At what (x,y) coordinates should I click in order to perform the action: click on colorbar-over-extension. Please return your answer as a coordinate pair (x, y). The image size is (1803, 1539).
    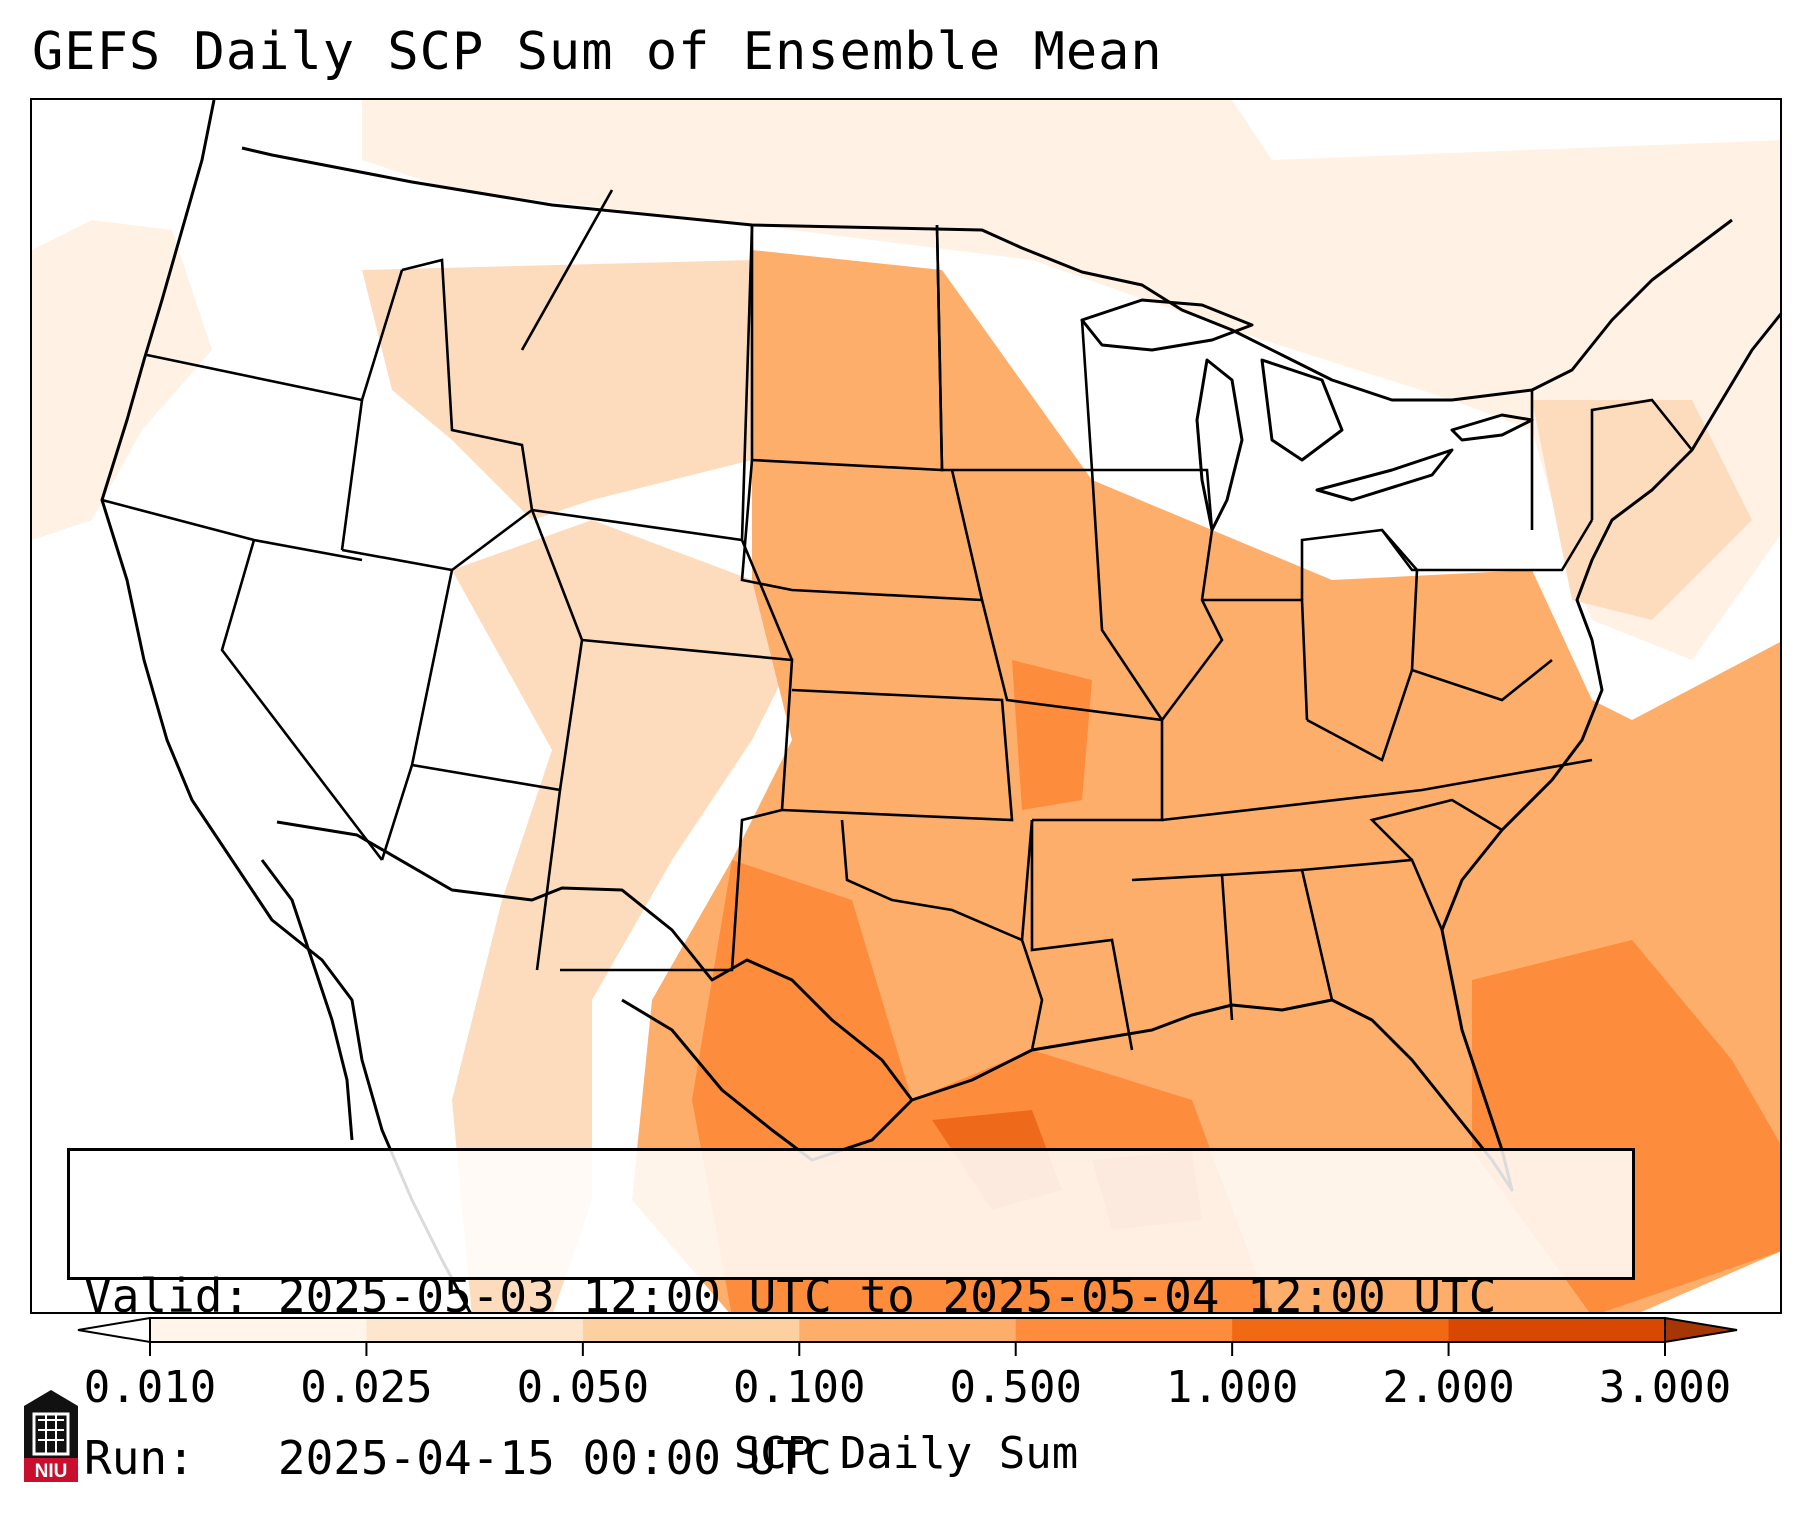
    Looking at the image, I should click on (1701, 1330).